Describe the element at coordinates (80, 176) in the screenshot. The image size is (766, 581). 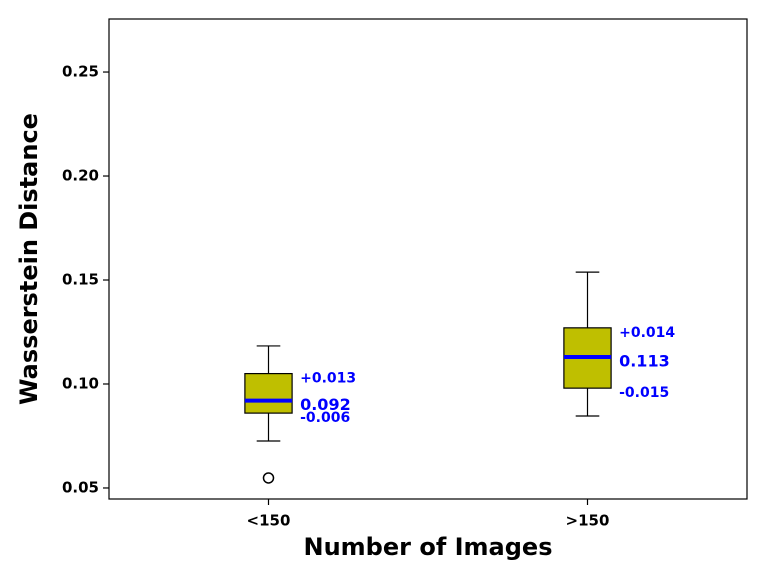
I see `y-tick-label: 0.20` at that location.